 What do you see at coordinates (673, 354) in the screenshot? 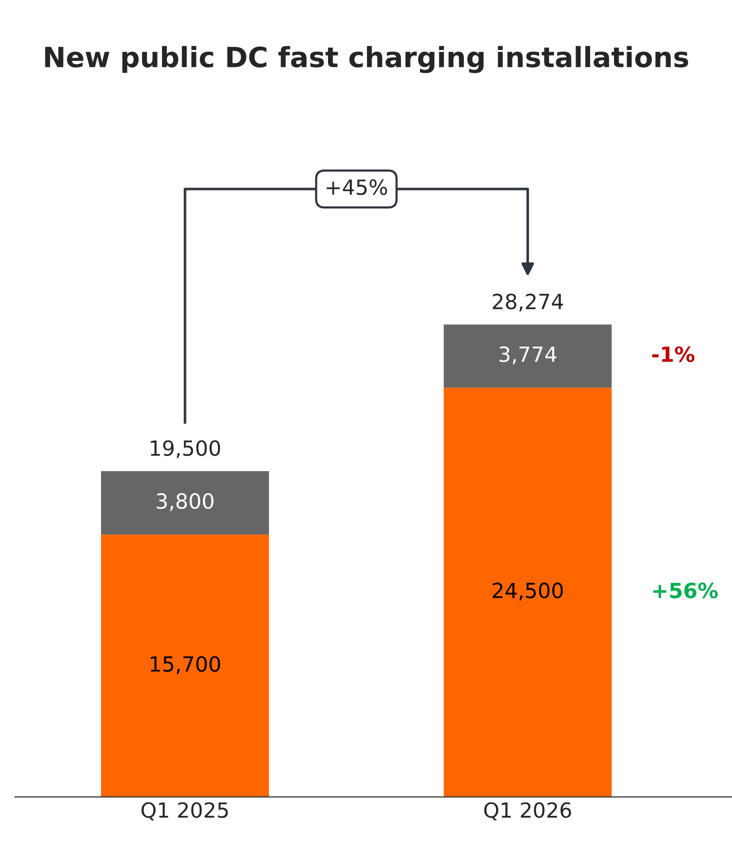
I see `annotation: -1%` at bounding box center [673, 354].